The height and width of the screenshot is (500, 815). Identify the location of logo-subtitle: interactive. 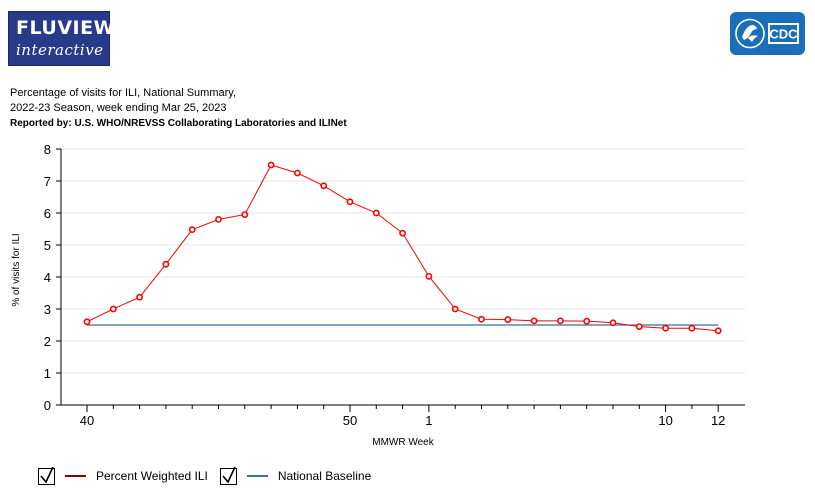
(60, 50).